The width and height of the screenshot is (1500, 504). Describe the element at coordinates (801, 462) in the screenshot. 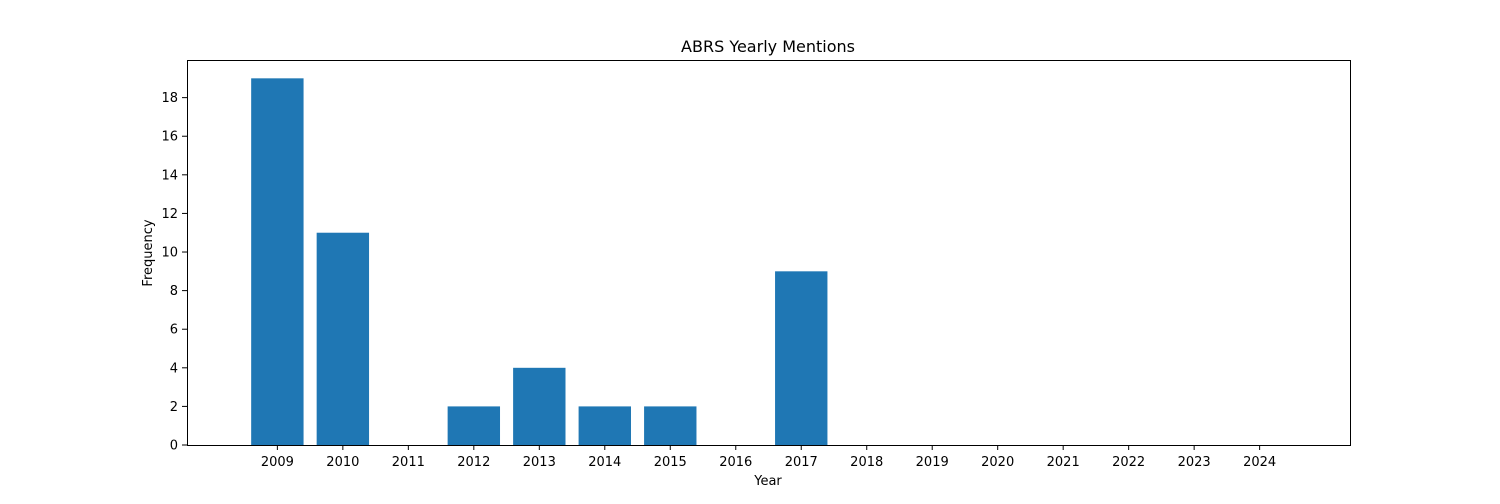

I see `x-tick-label-2017: 2017` at that location.